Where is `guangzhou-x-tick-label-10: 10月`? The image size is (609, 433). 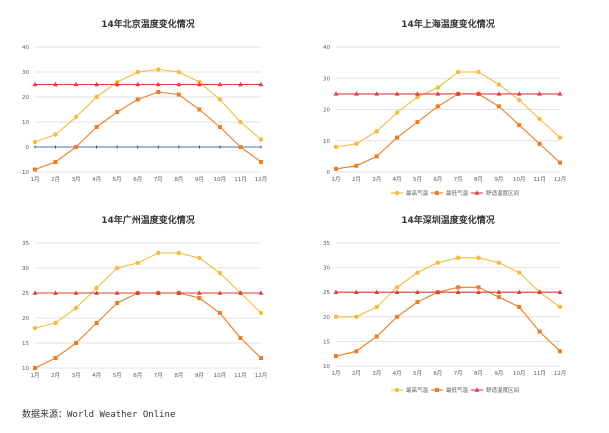 guangzhou-x-tick-label-10: 10月 is located at coordinates (220, 375).